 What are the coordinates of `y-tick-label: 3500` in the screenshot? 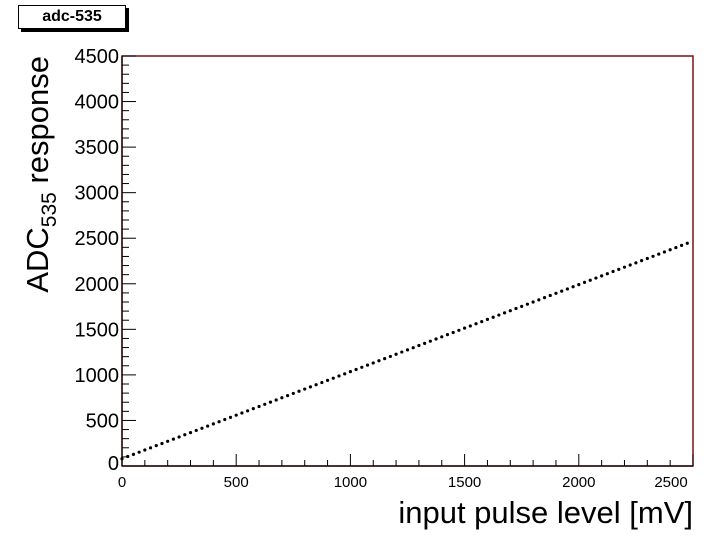 It's located at (97, 148).